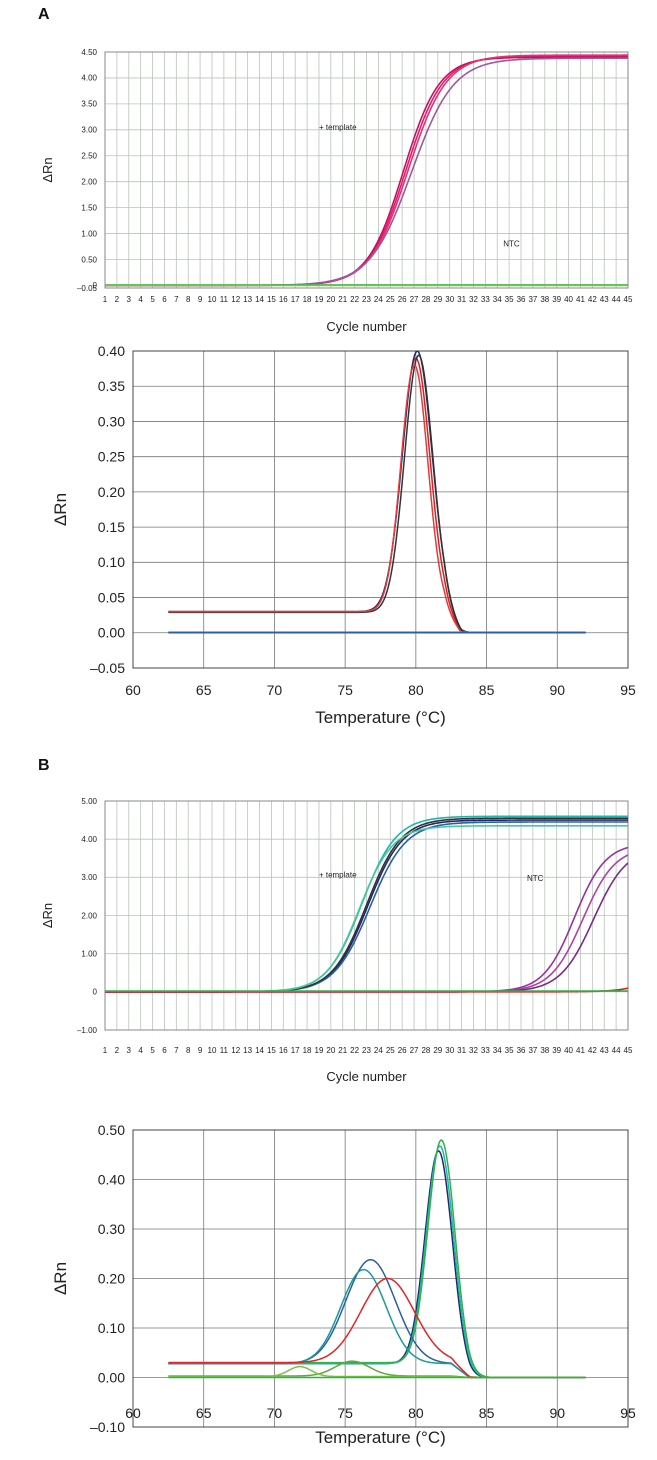 The image size is (657, 1460). I want to click on x-tick-label: 30, so click(449, 1050).